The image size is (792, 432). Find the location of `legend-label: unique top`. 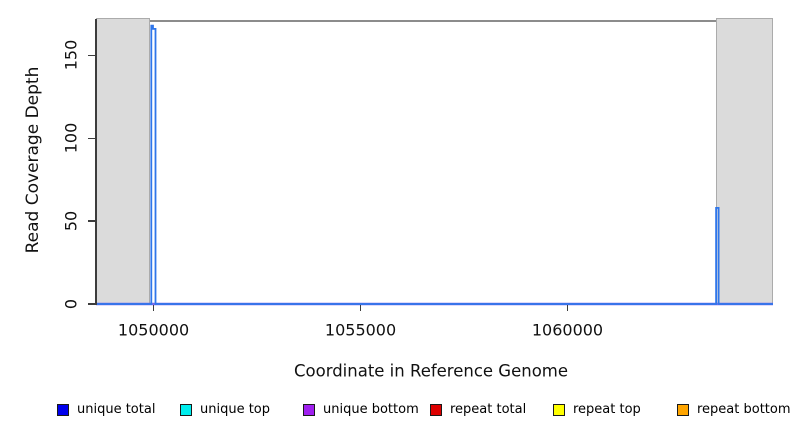

legend-label: unique top is located at coordinates (235, 409).